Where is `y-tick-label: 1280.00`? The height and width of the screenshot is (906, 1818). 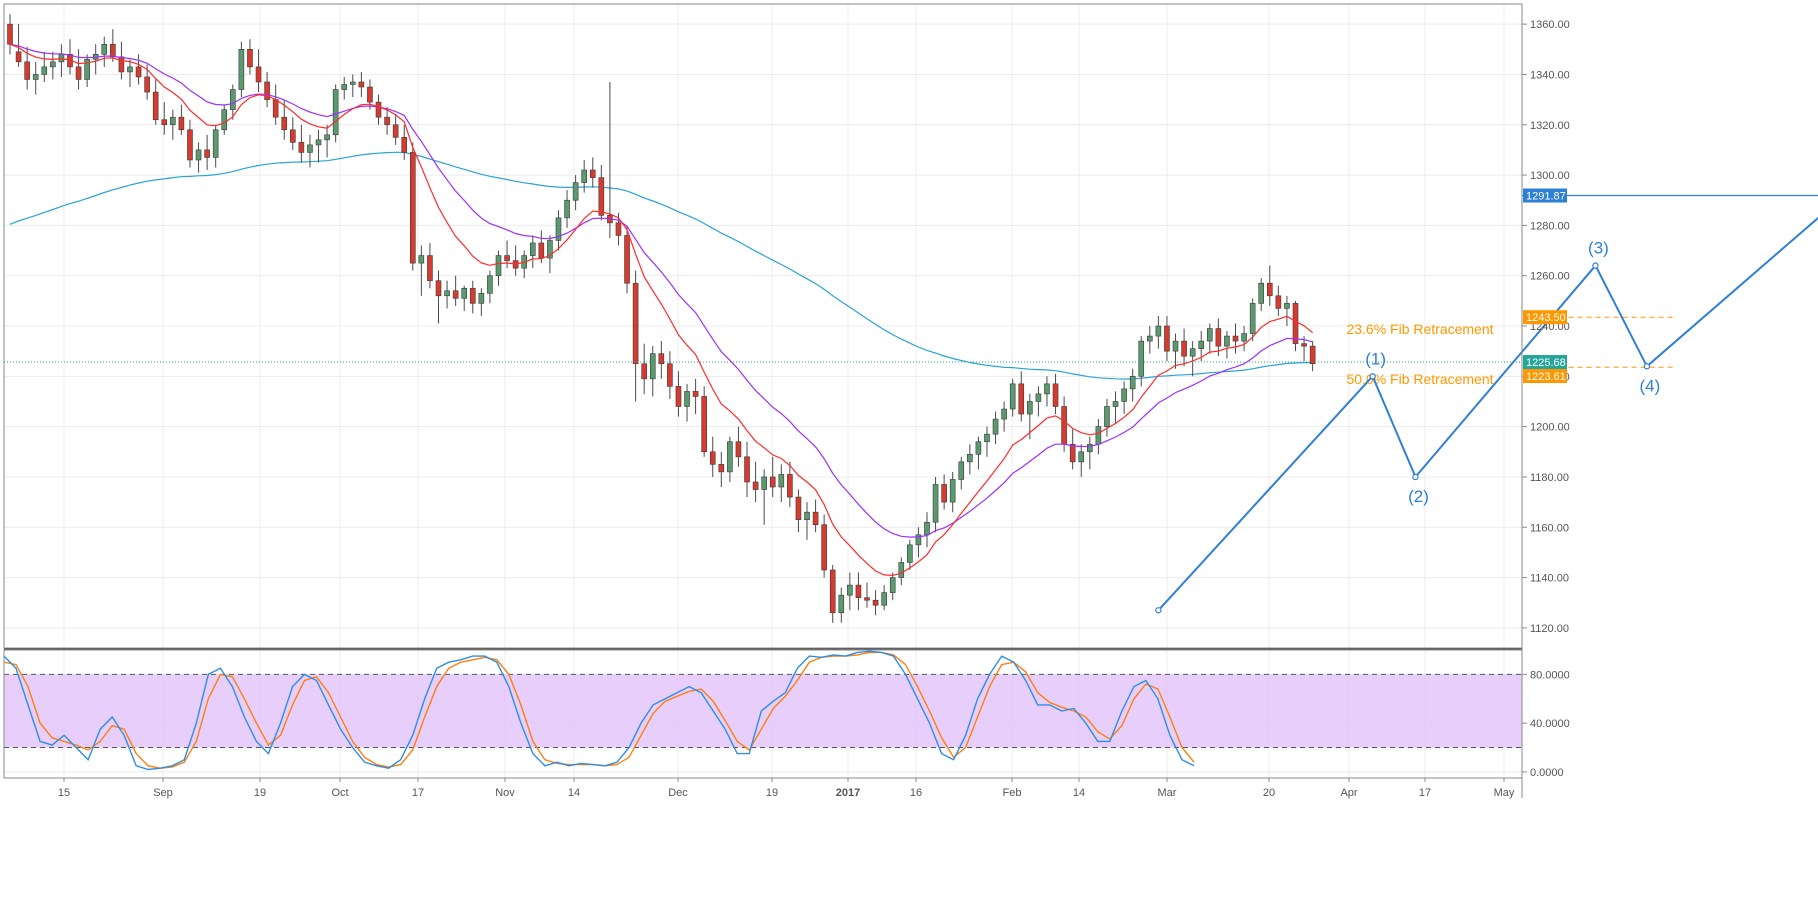 y-tick-label: 1280.00 is located at coordinates (1550, 226).